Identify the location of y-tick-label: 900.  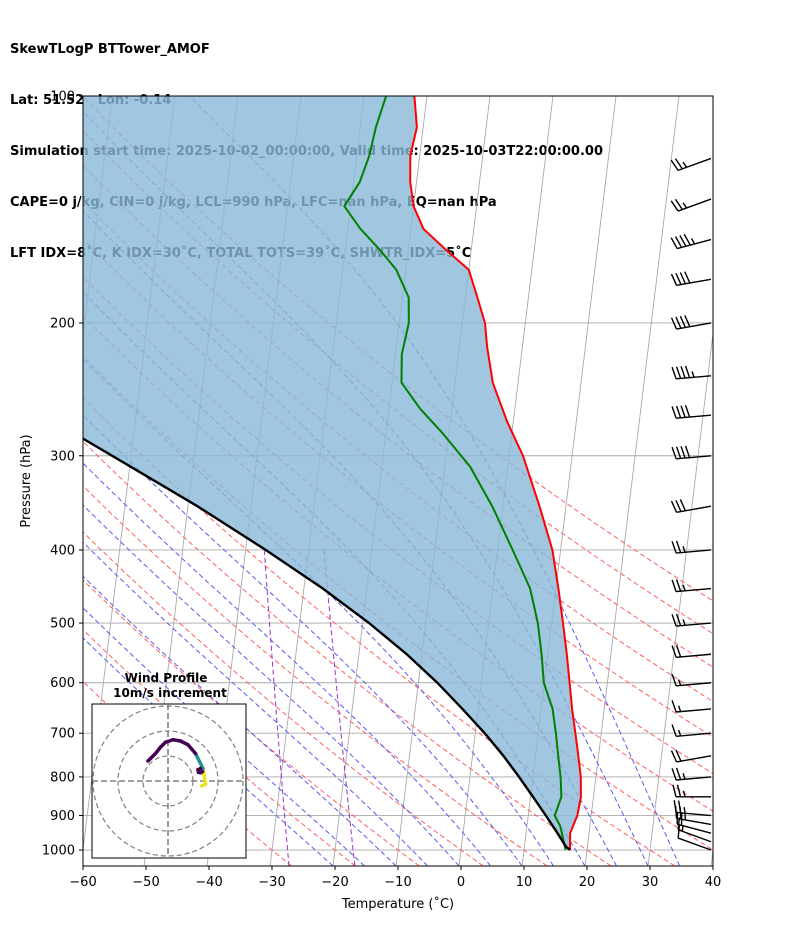
(62, 816).